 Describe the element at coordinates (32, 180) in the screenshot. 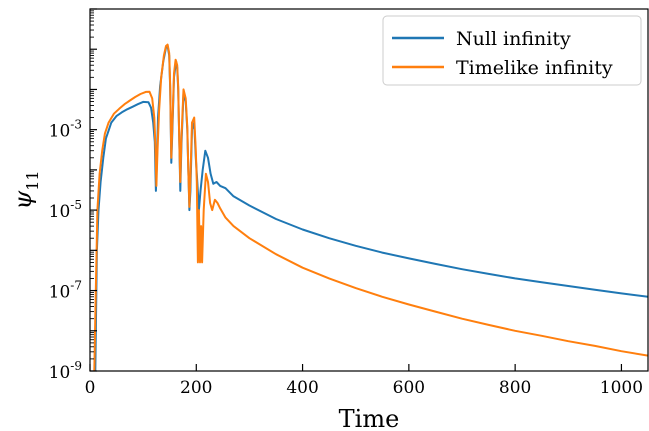

I see `y-axis-label-subscript: 11` at that location.